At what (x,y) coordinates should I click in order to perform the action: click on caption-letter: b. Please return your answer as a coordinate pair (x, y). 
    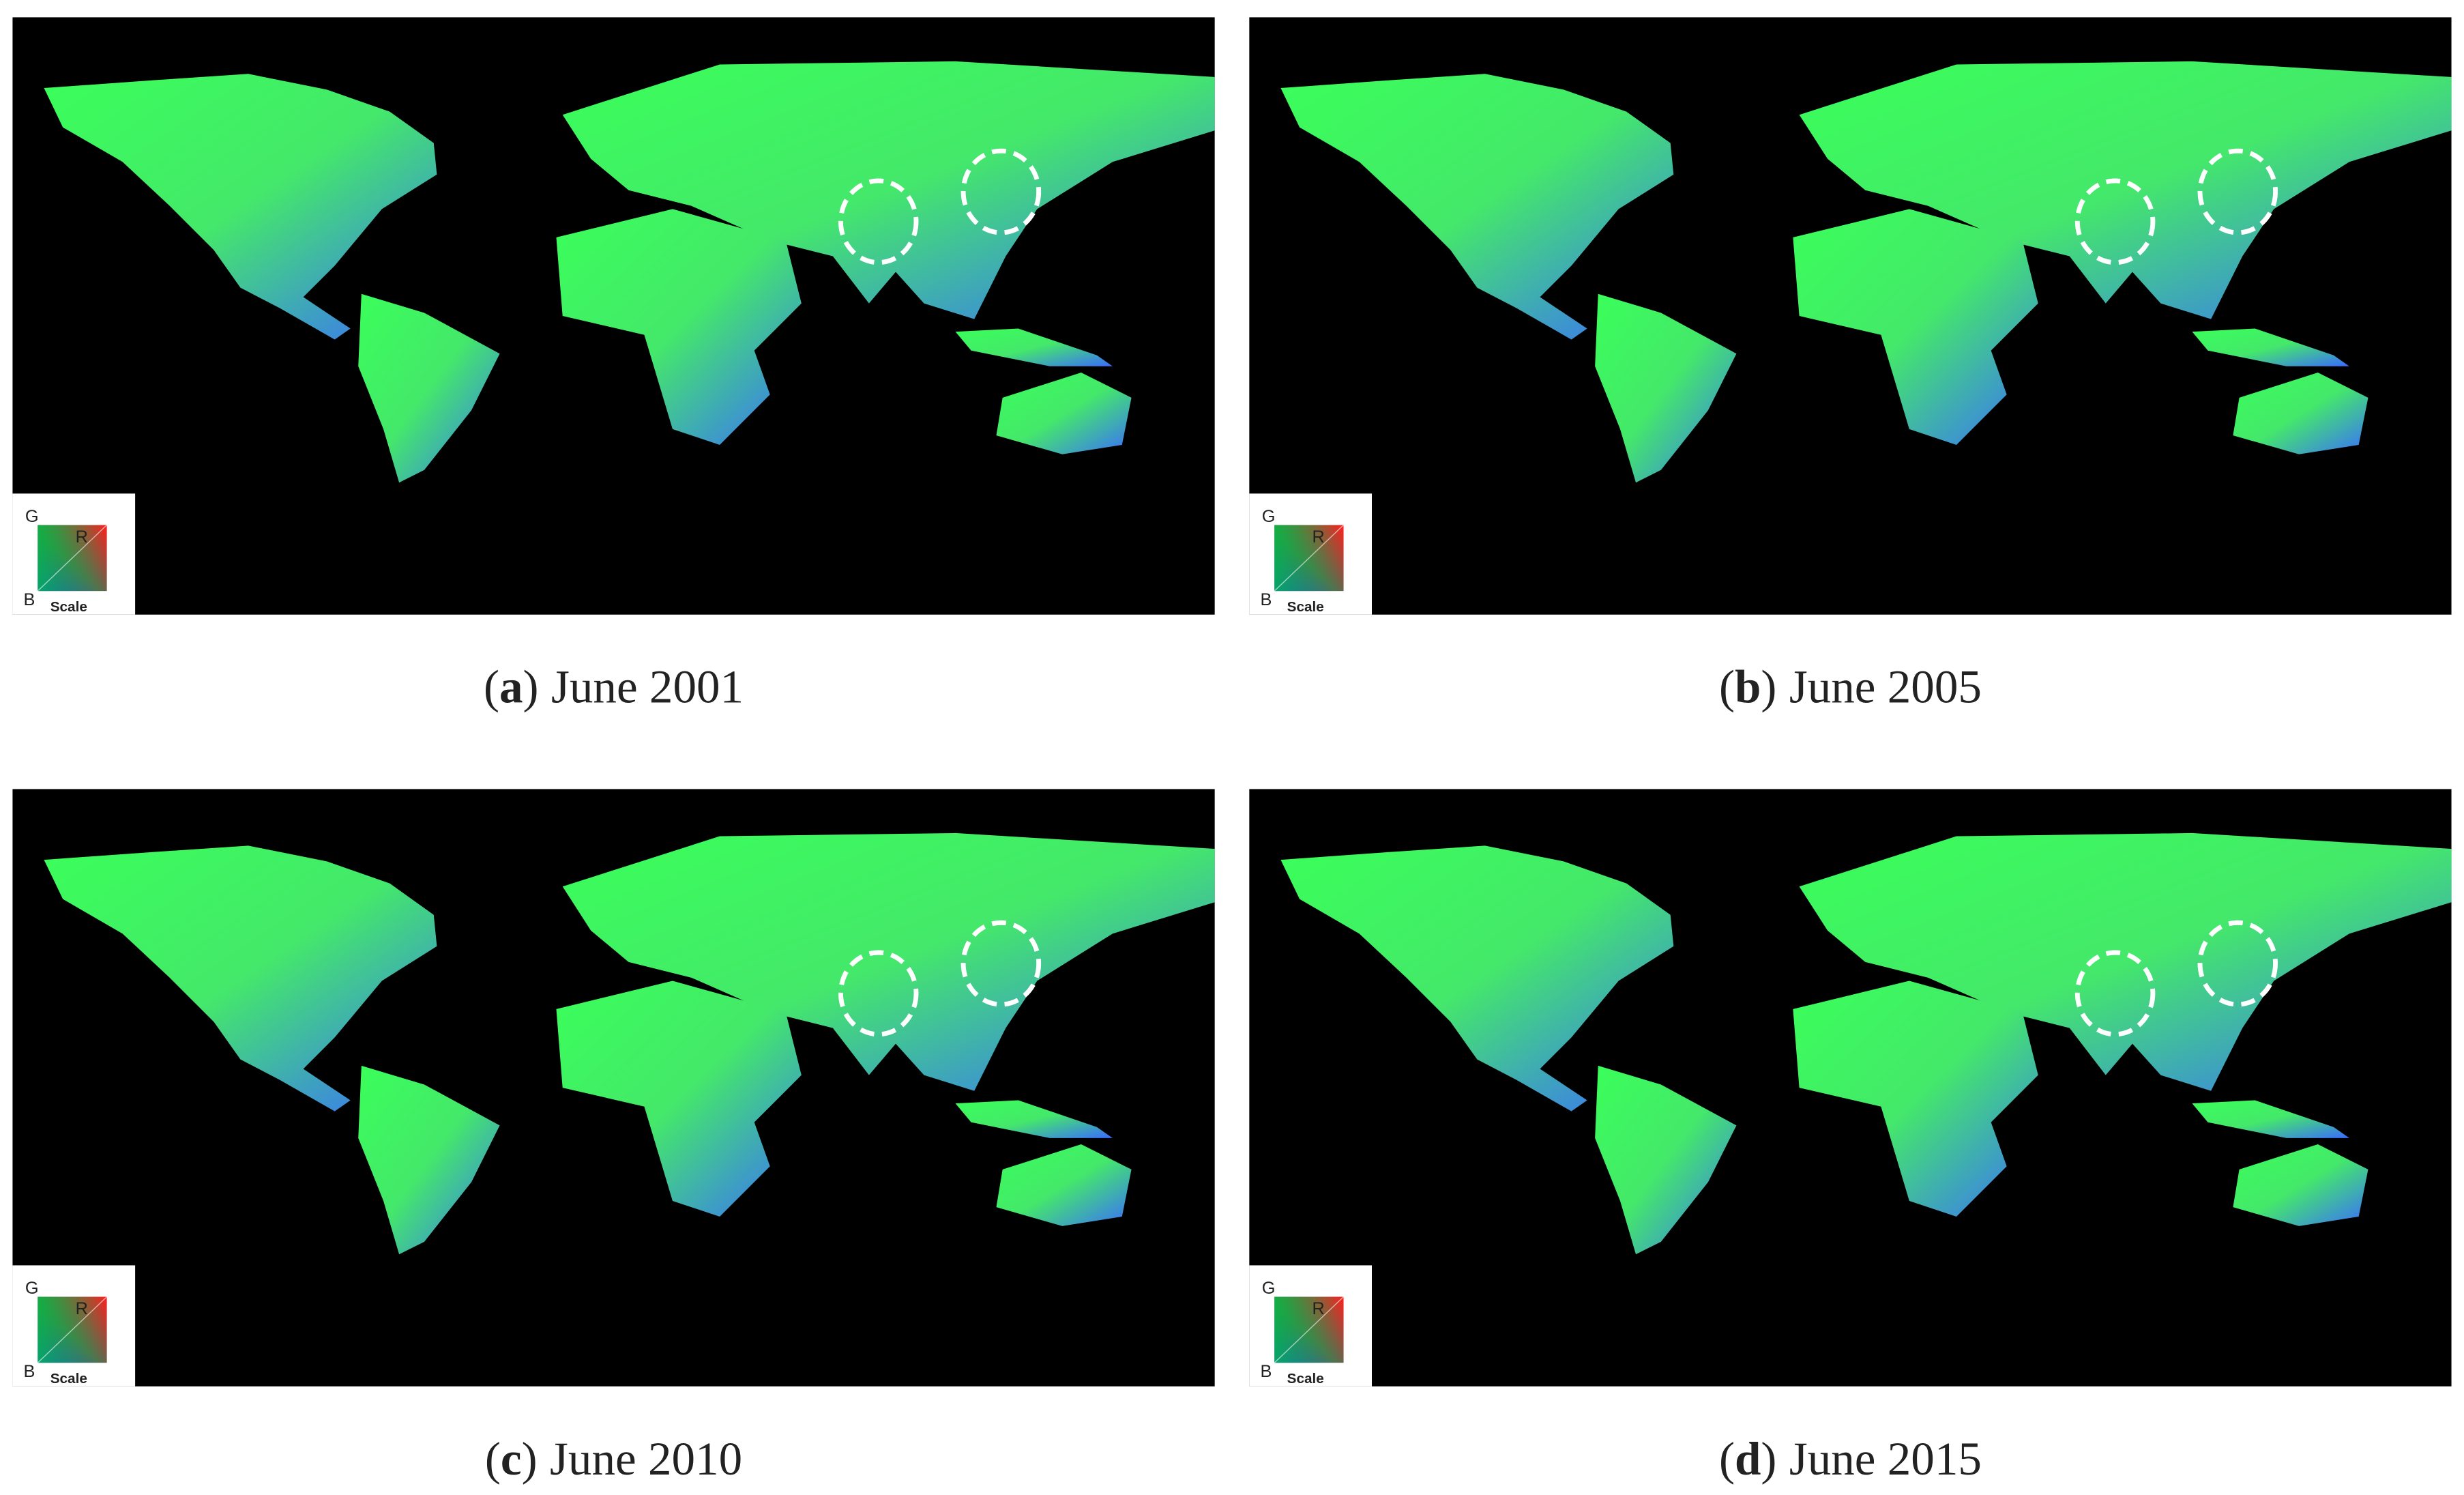
    Looking at the image, I should click on (1748, 687).